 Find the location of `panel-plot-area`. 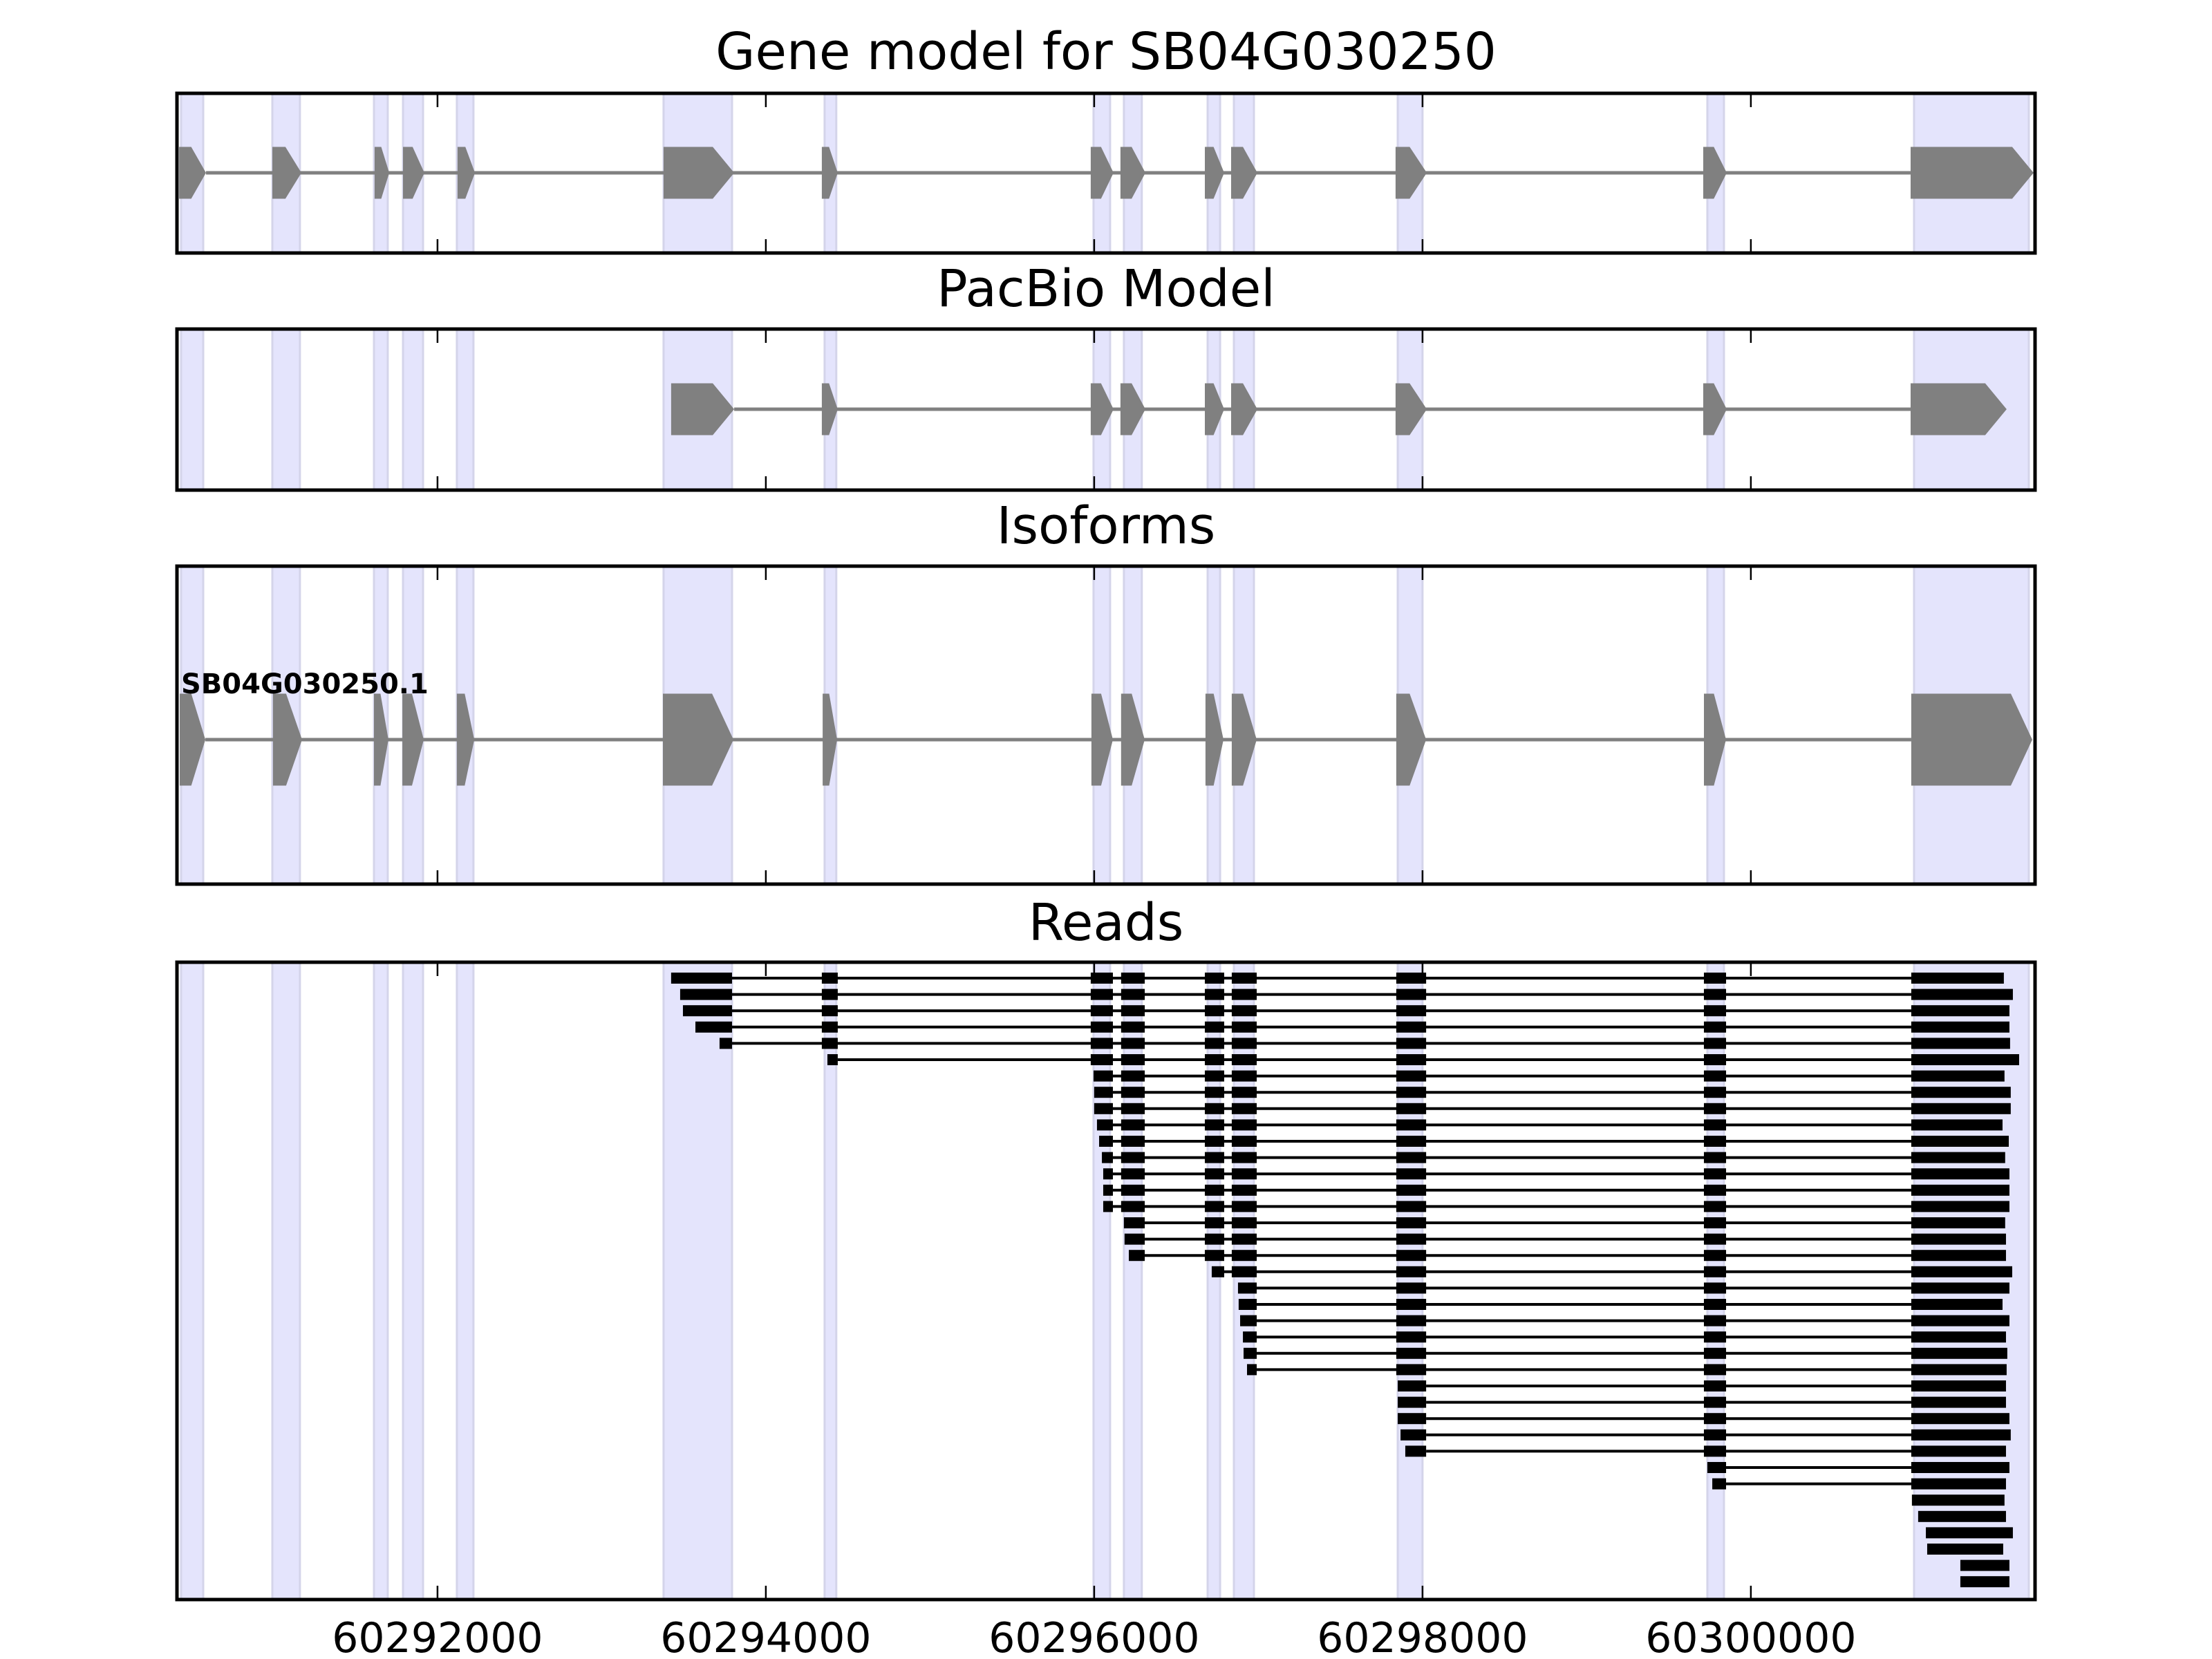

panel-plot-area is located at coordinates (1106, 173).